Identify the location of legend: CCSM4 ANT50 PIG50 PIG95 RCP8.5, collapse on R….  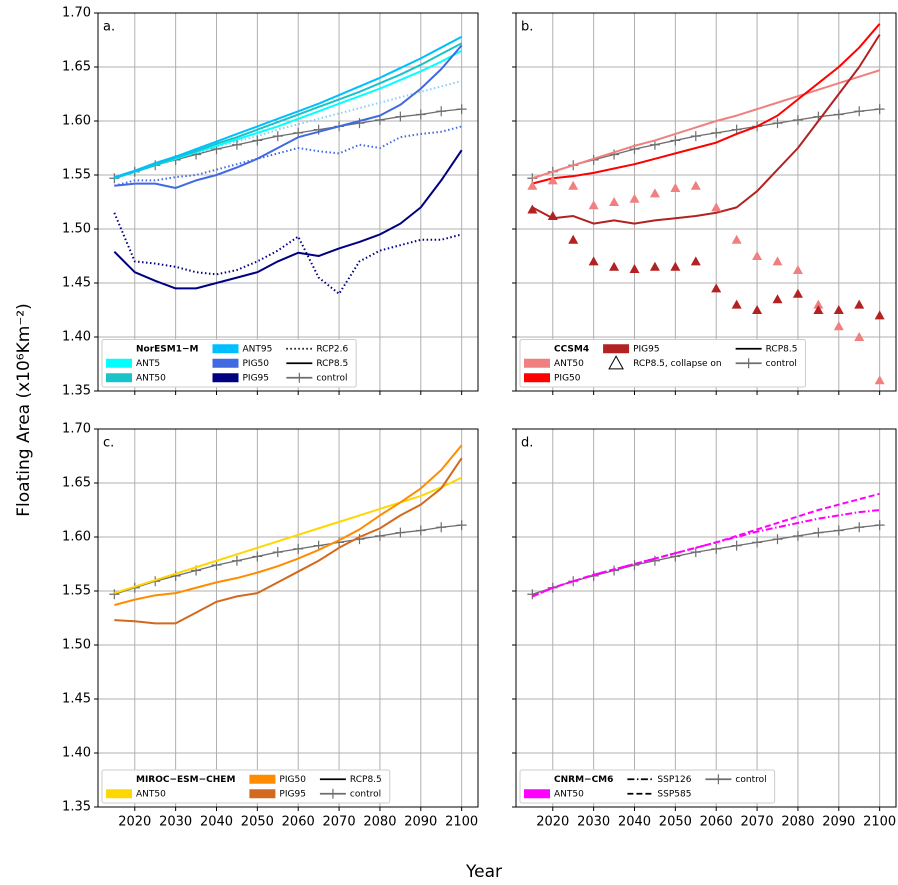
(662, 363).